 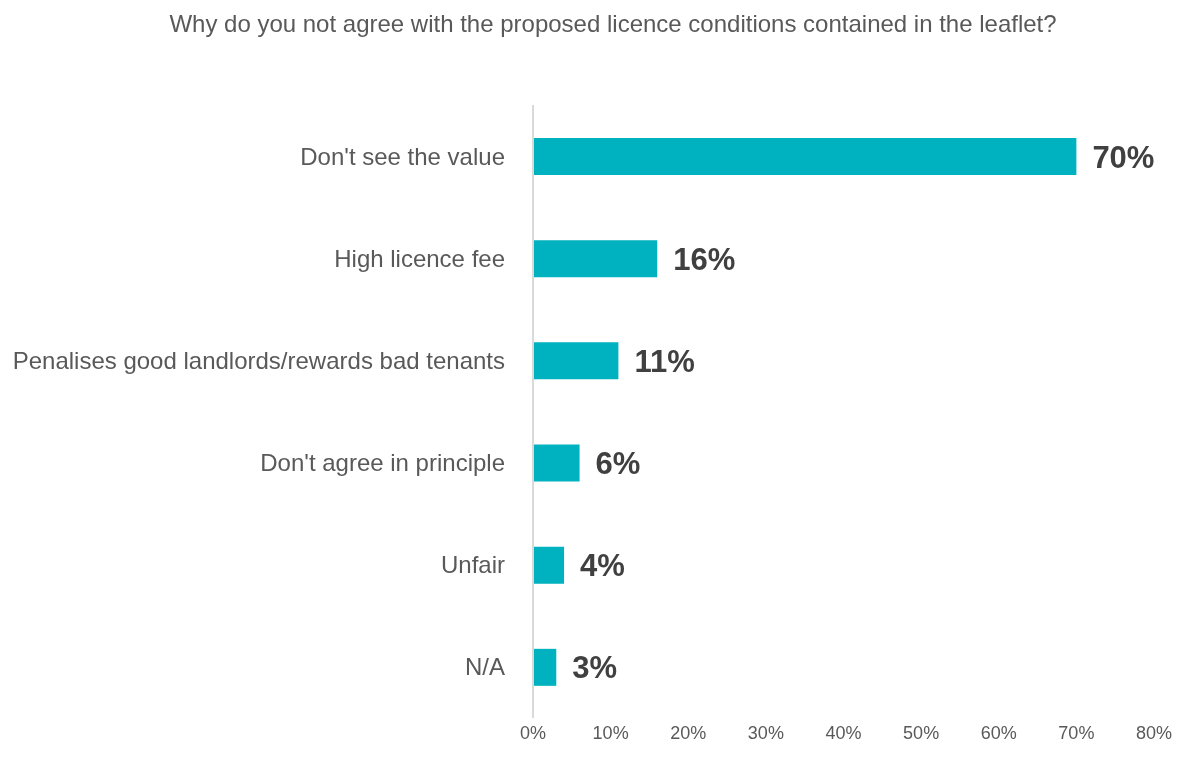 What do you see at coordinates (664, 361) in the screenshot?
I see `data-label: 11%` at bounding box center [664, 361].